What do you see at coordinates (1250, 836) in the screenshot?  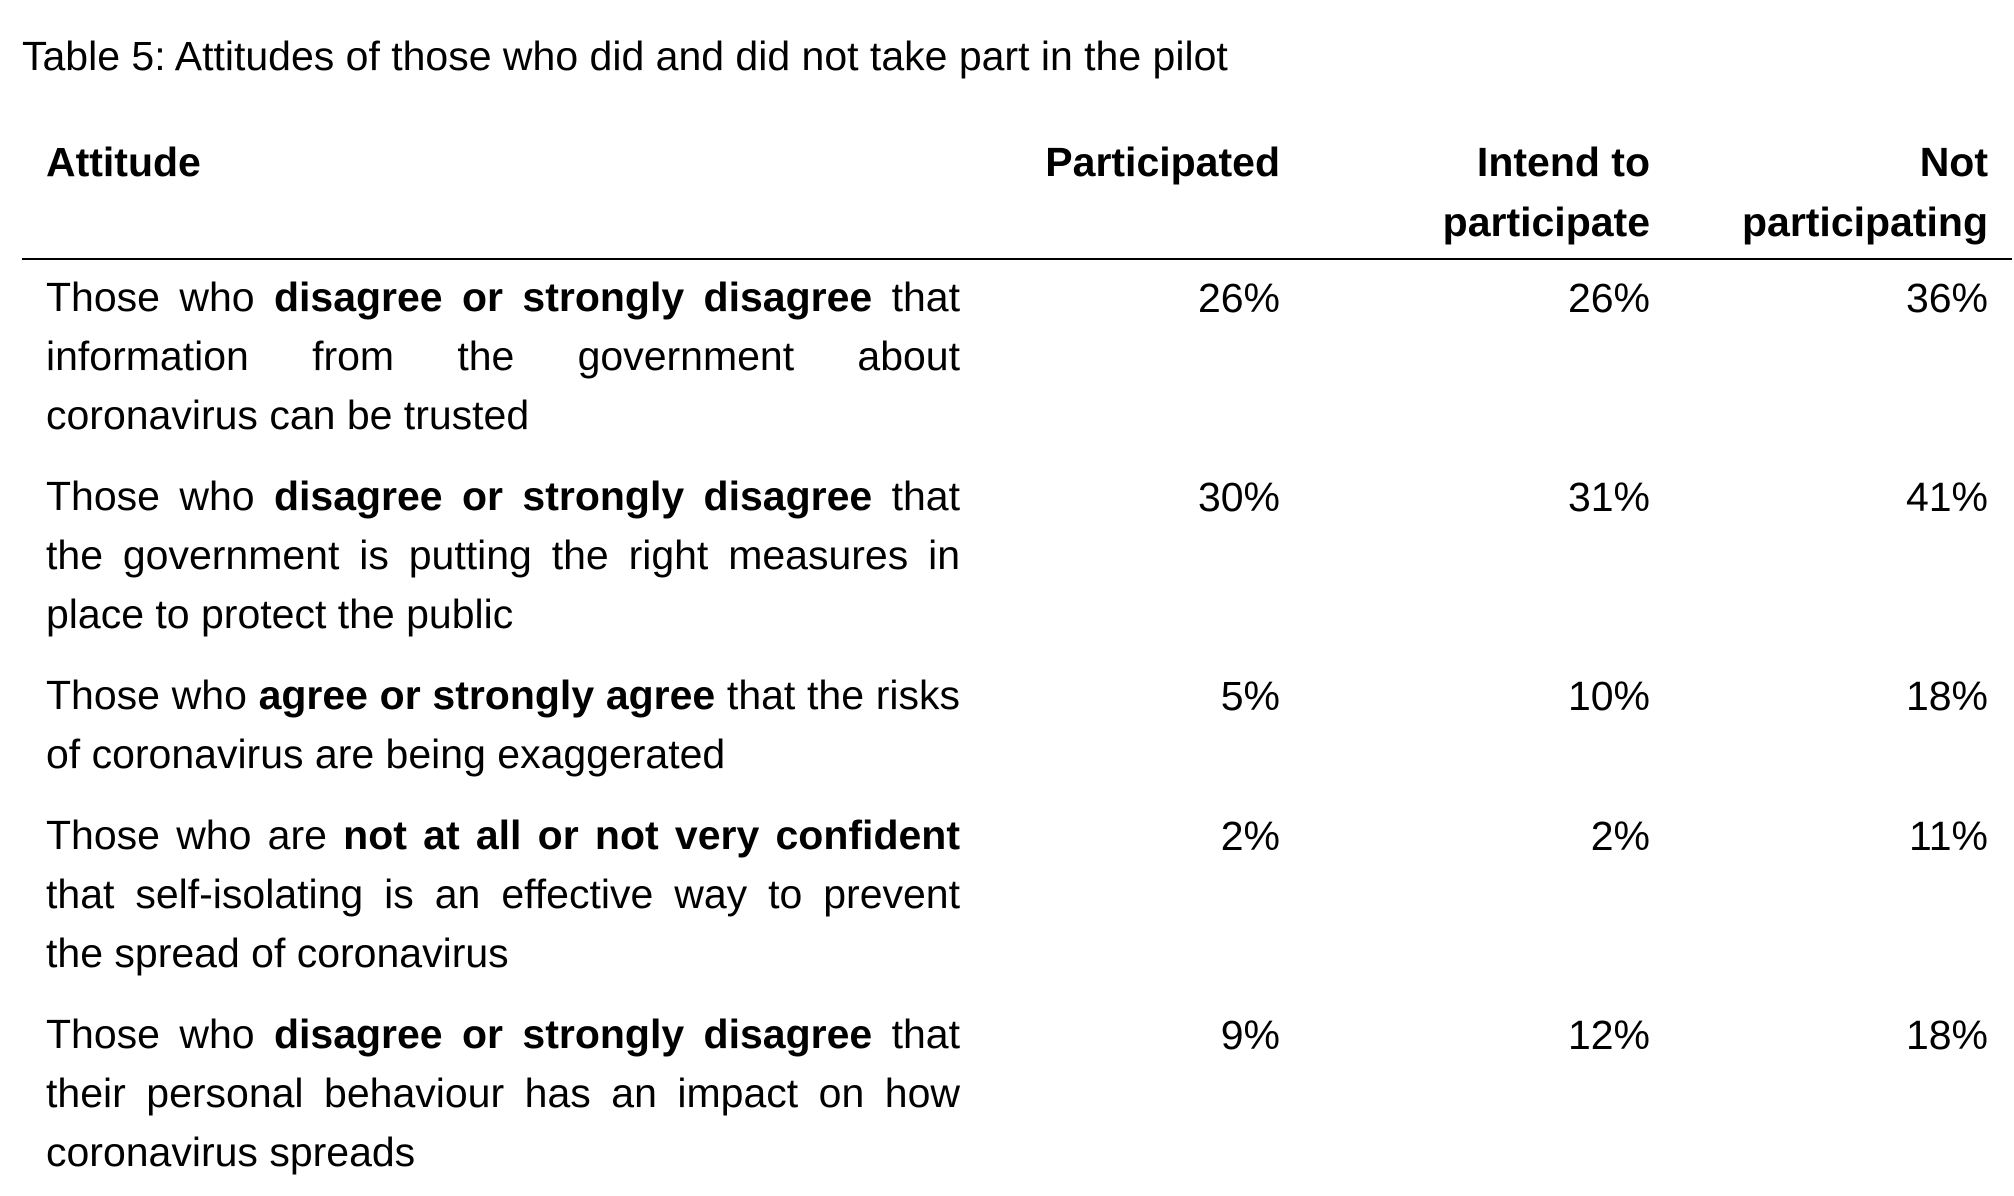 I see `participated-value: 2%` at bounding box center [1250, 836].